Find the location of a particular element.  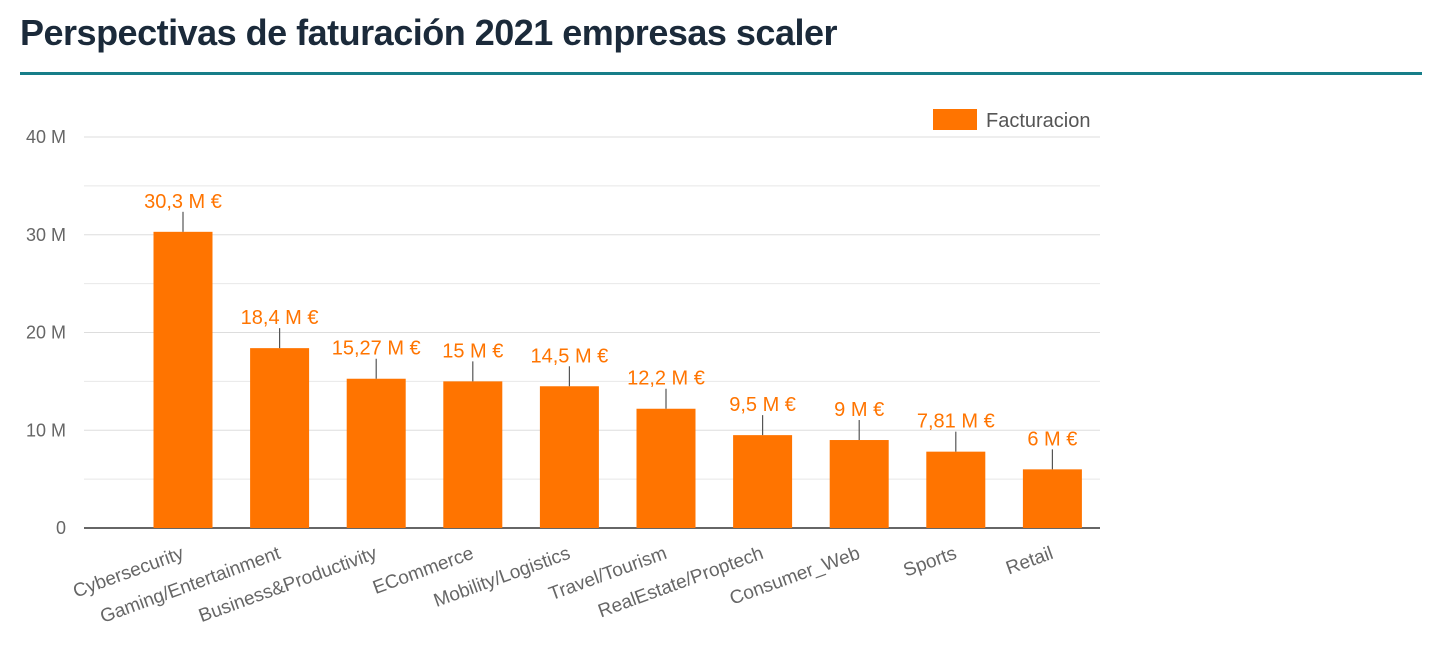

title-divider is located at coordinates (721, 73).